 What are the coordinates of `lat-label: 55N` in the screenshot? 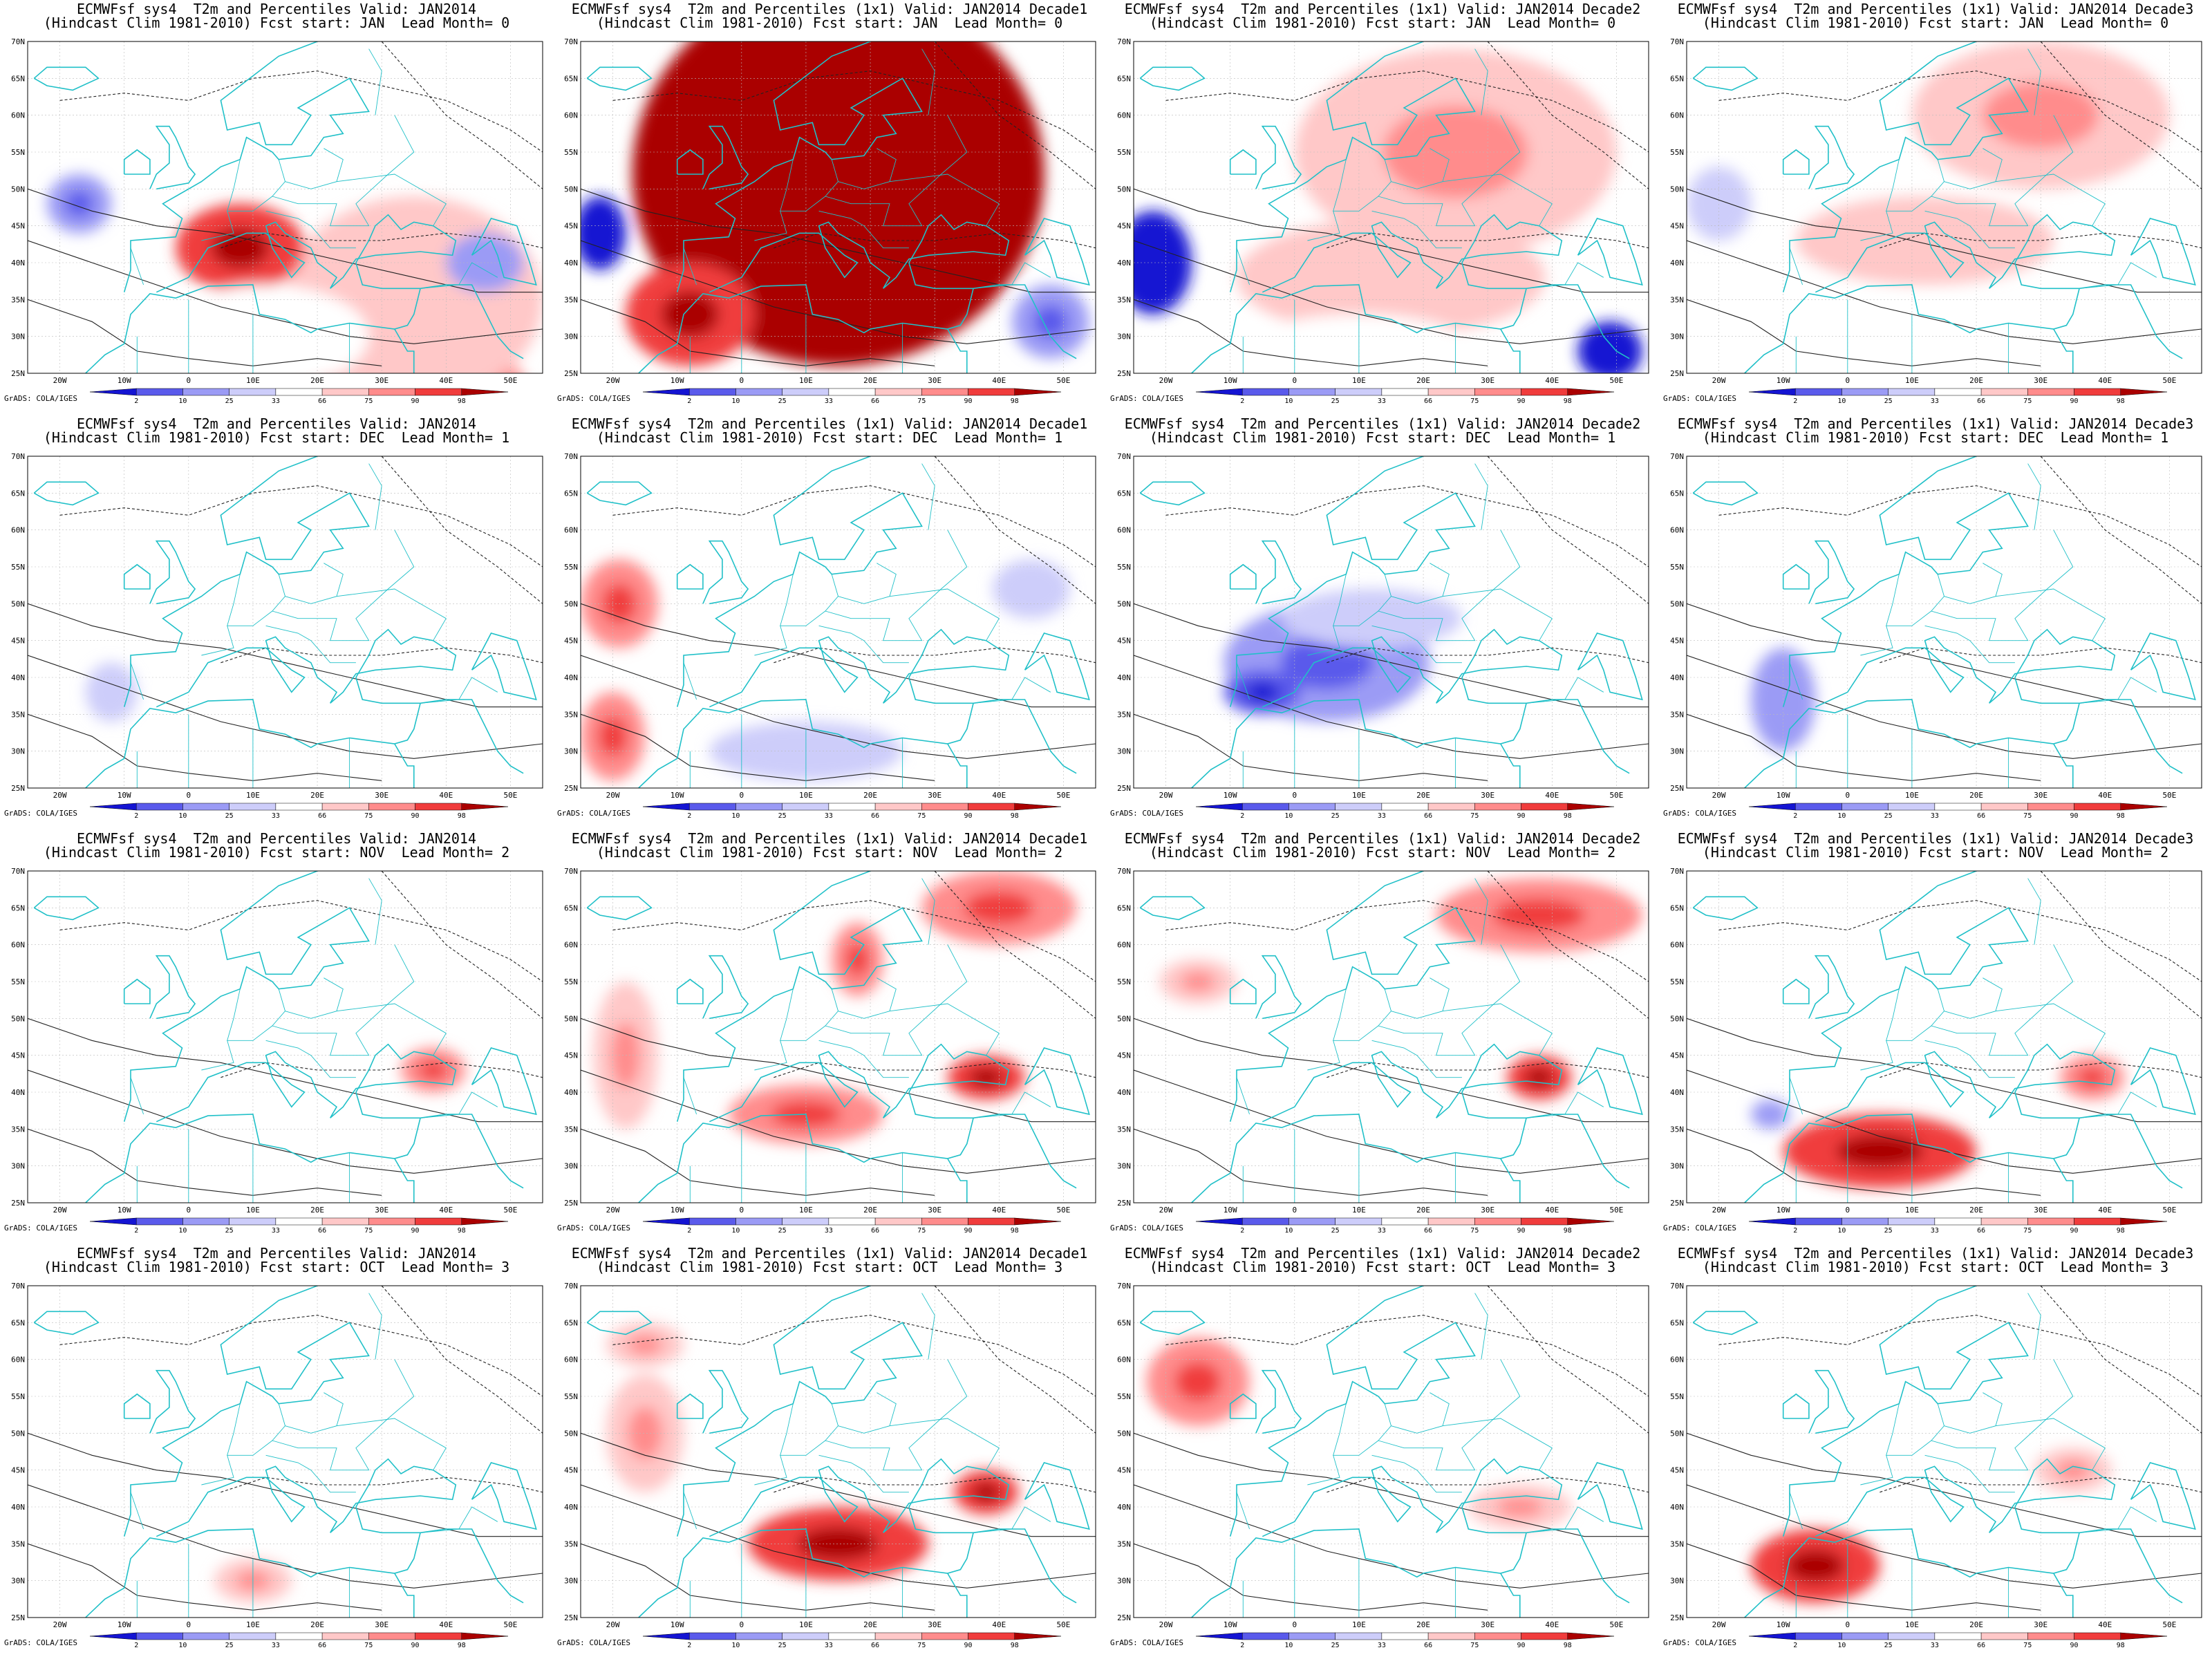 It's located at (1124, 152).